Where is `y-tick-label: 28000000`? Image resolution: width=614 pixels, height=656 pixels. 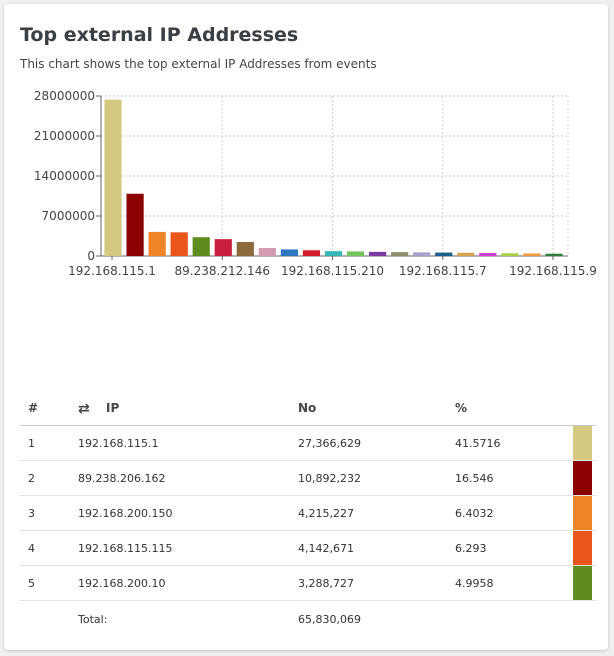 y-tick-label: 28000000 is located at coordinates (64, 96).